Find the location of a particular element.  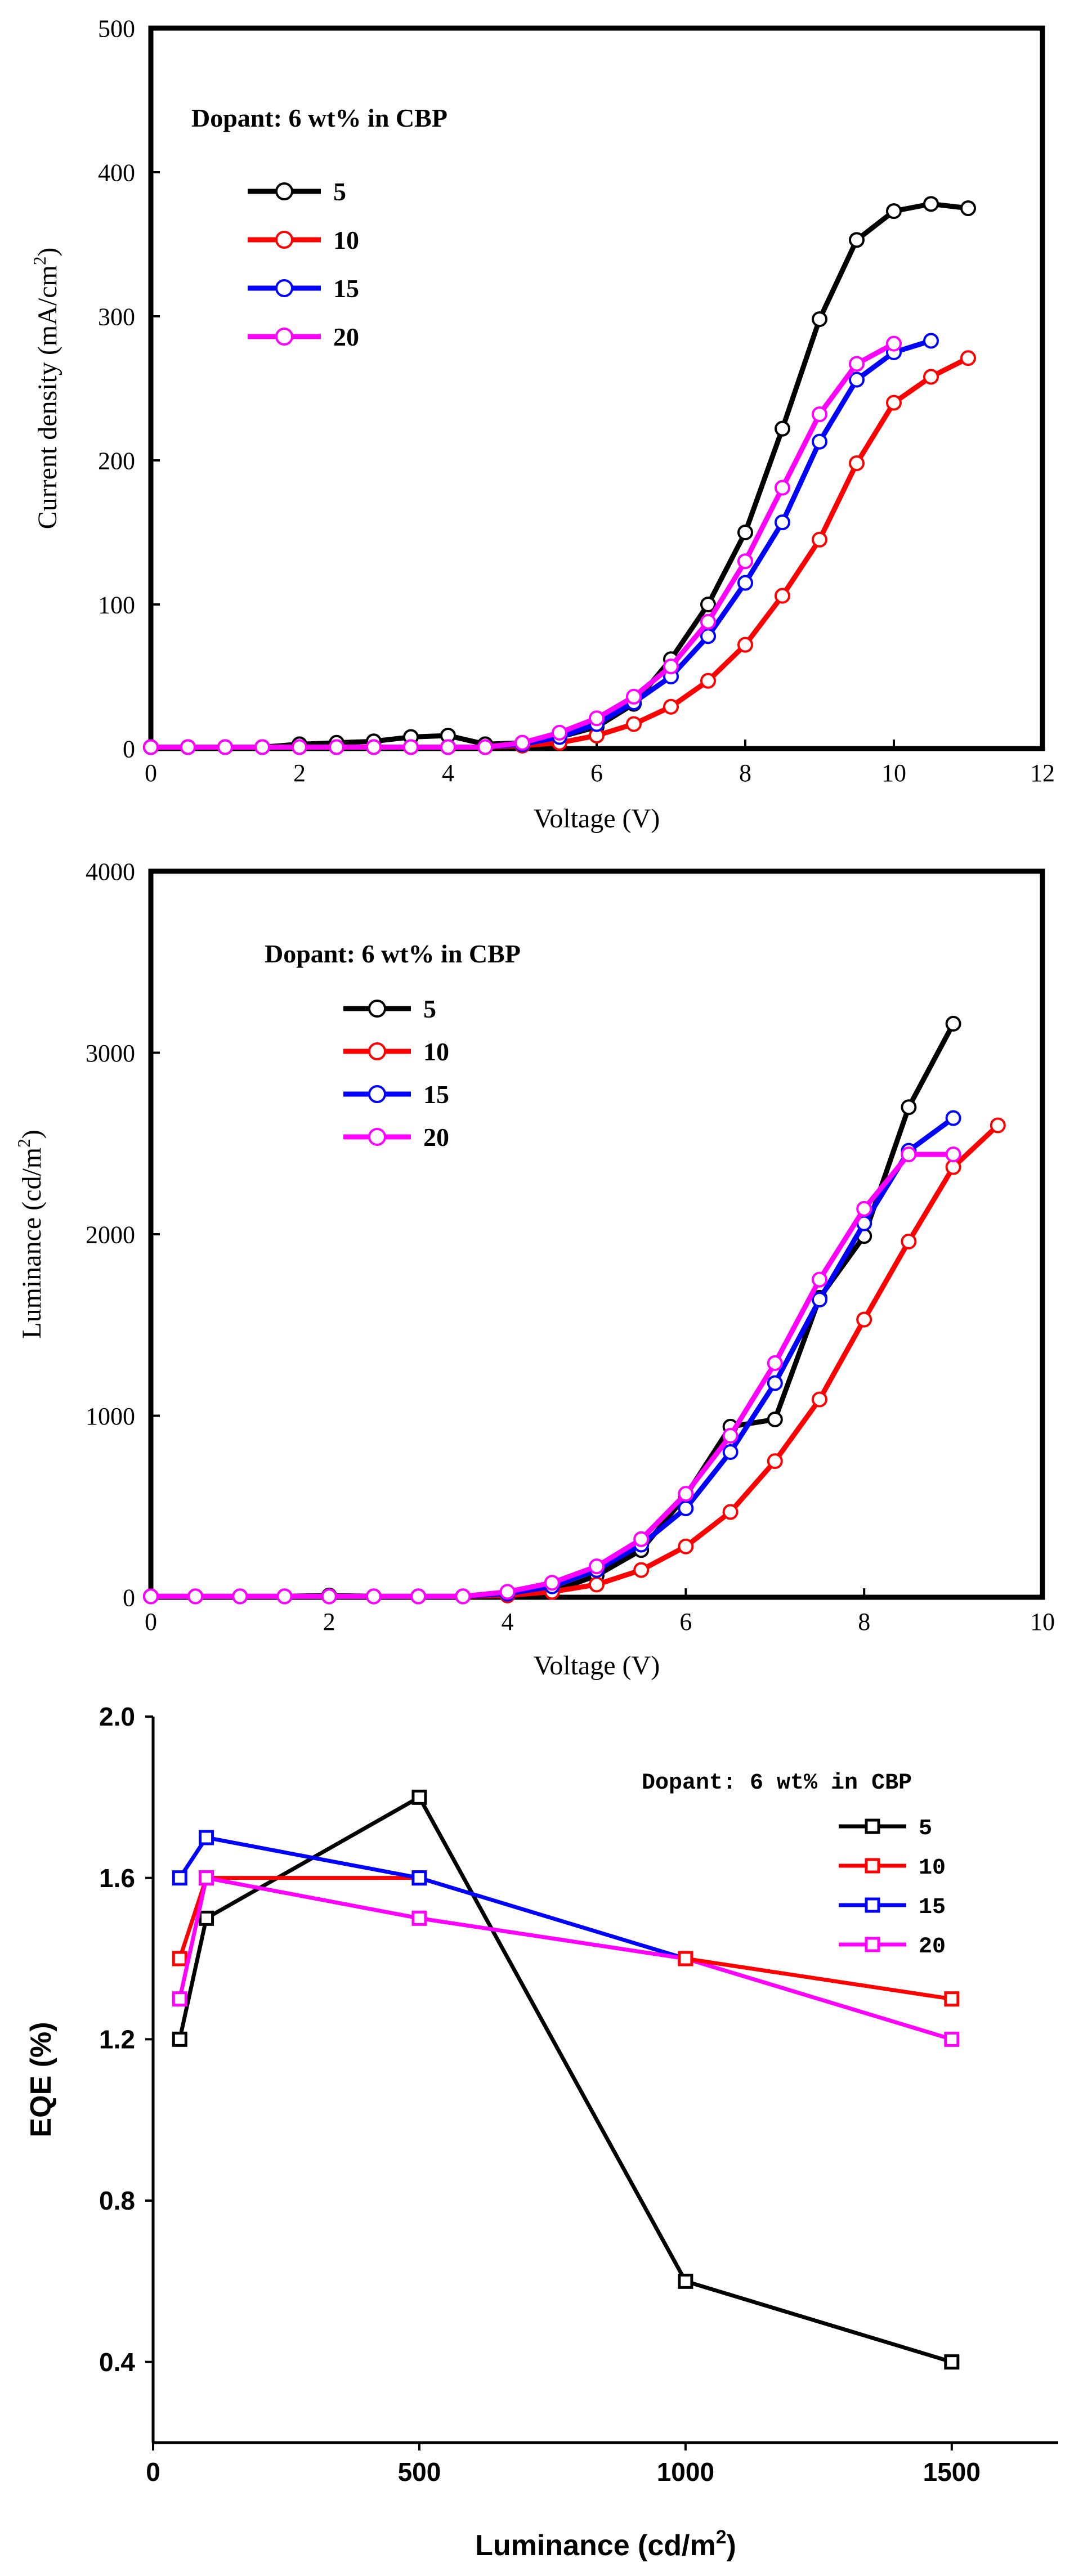

jv-y-axis-title: Current density (mA/cm2) is located at coordinates (46, 389).